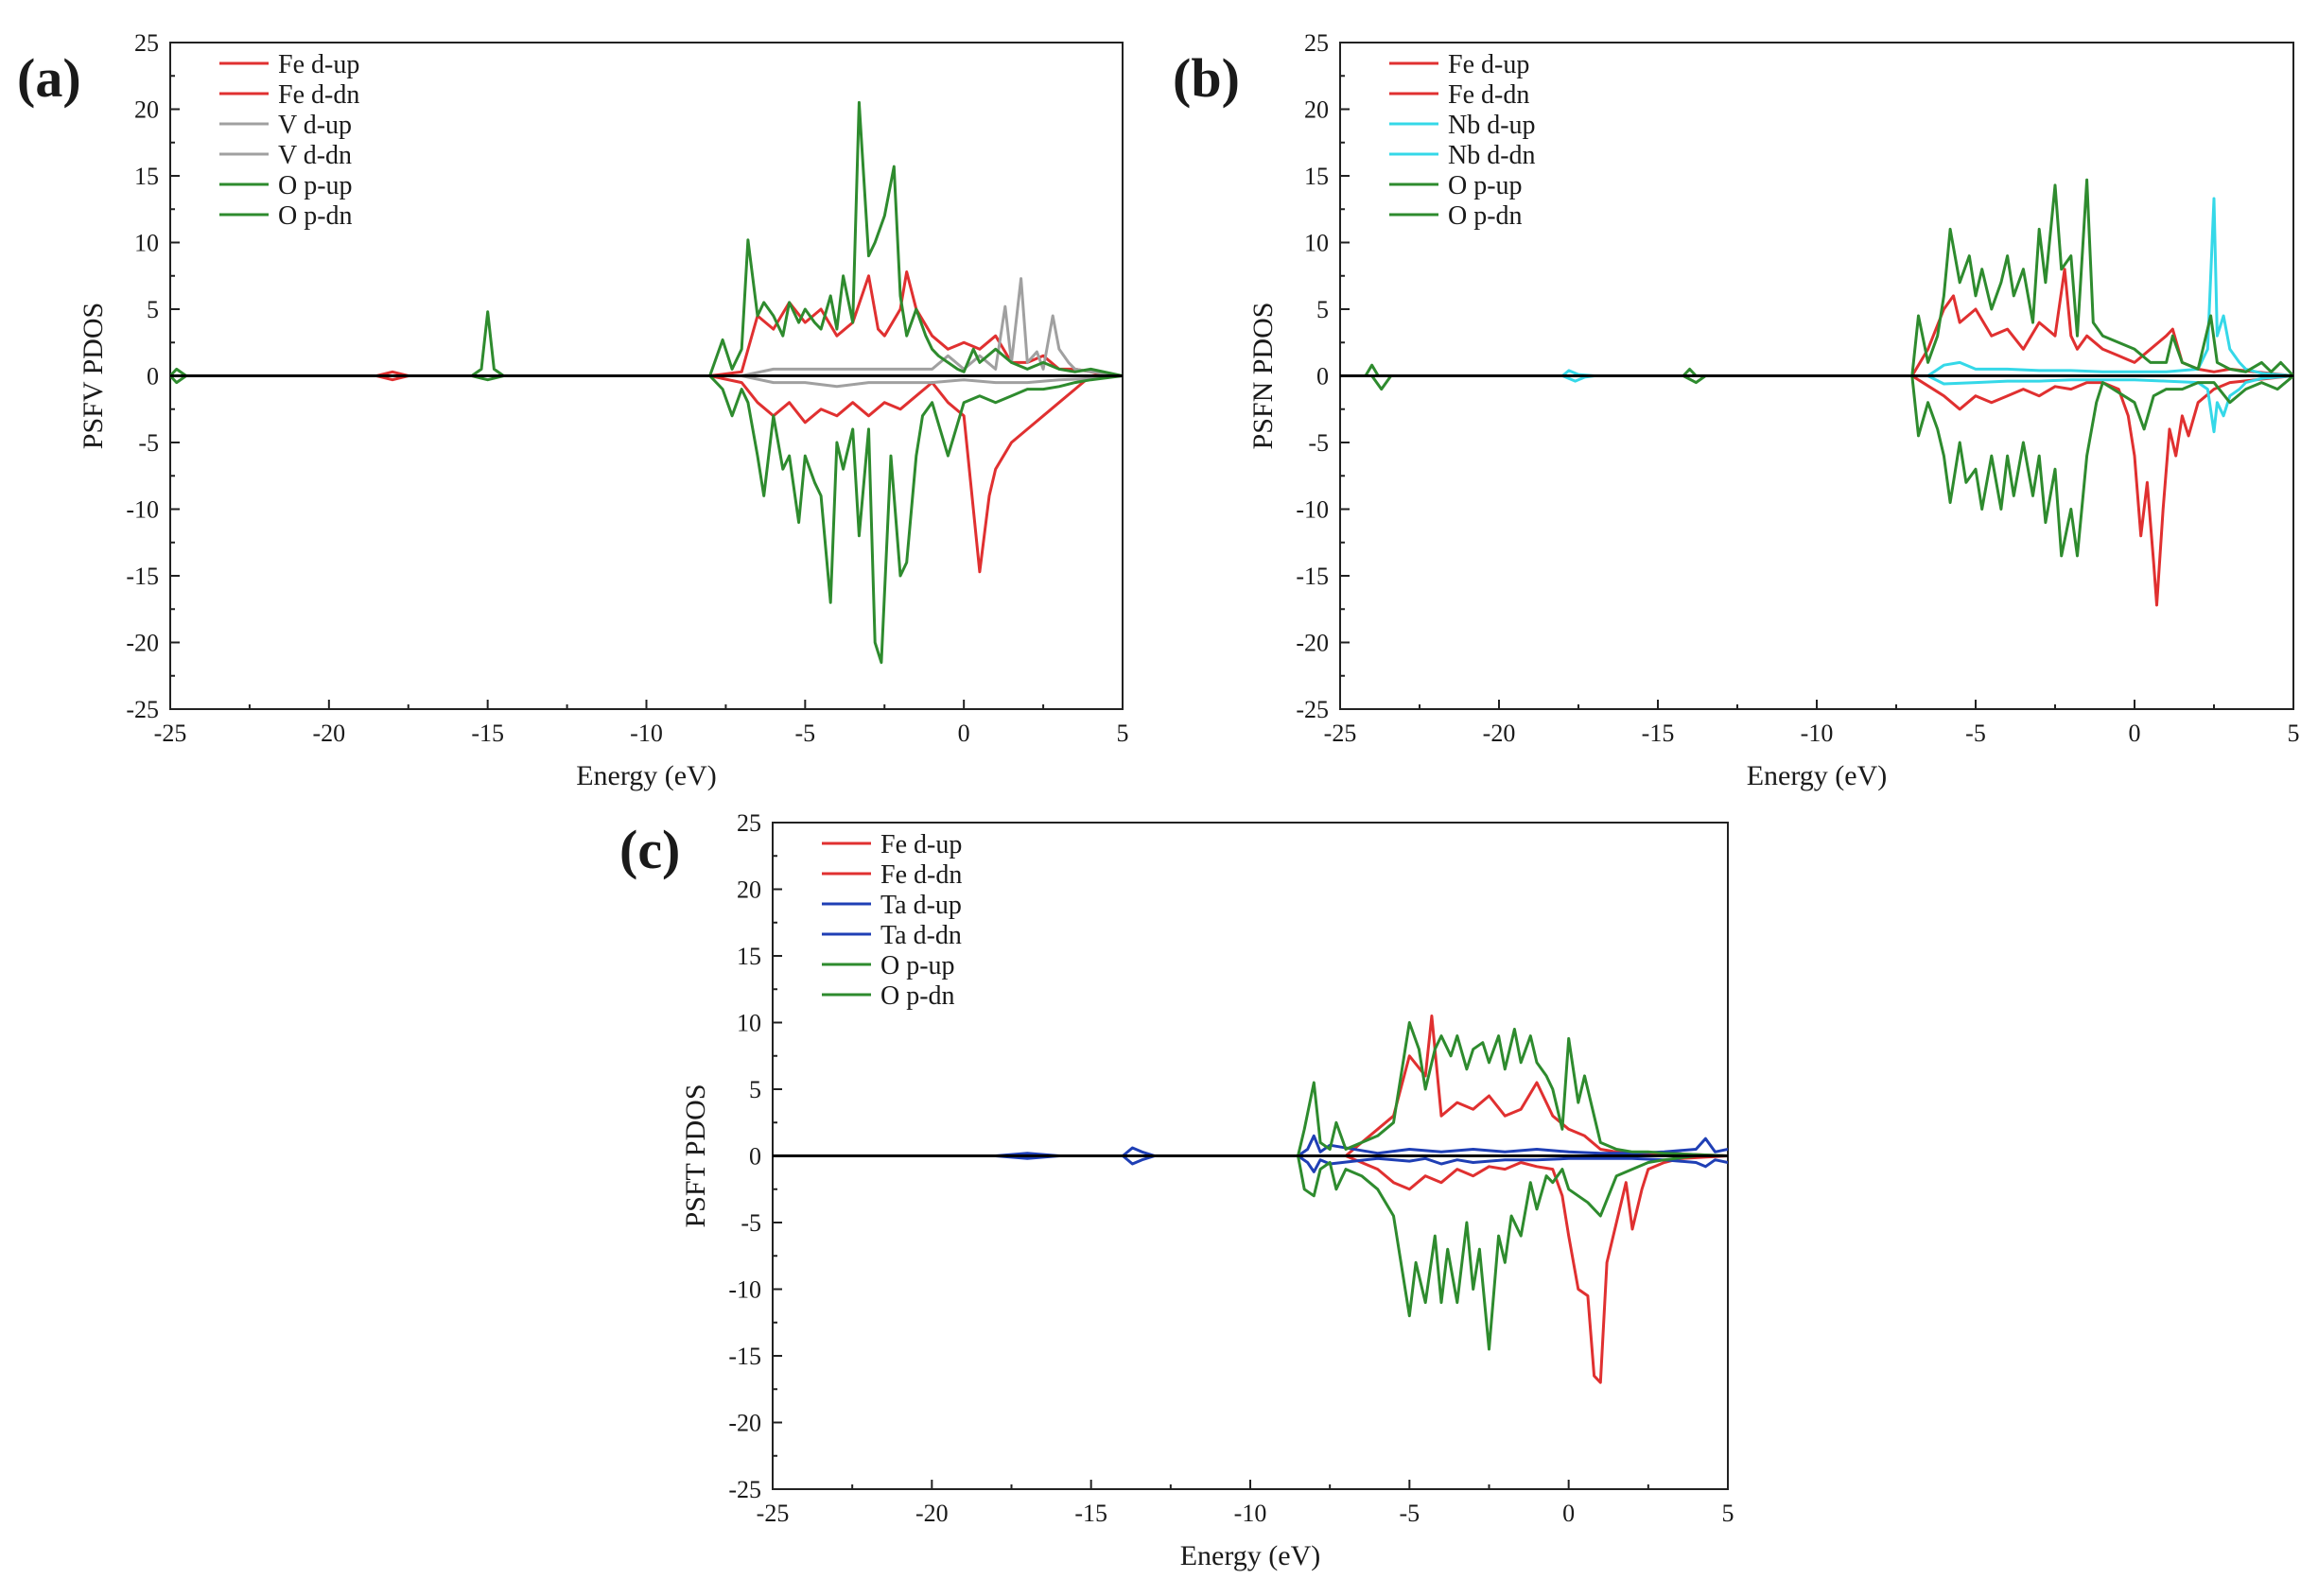 Image resolution: width=2318 pixels, height=1596 pixels. What do you see at coordinates (1250, 1164) in the screenshot?
I see `series-line-ta-d-dn` at bounding box center [1250, 1164].